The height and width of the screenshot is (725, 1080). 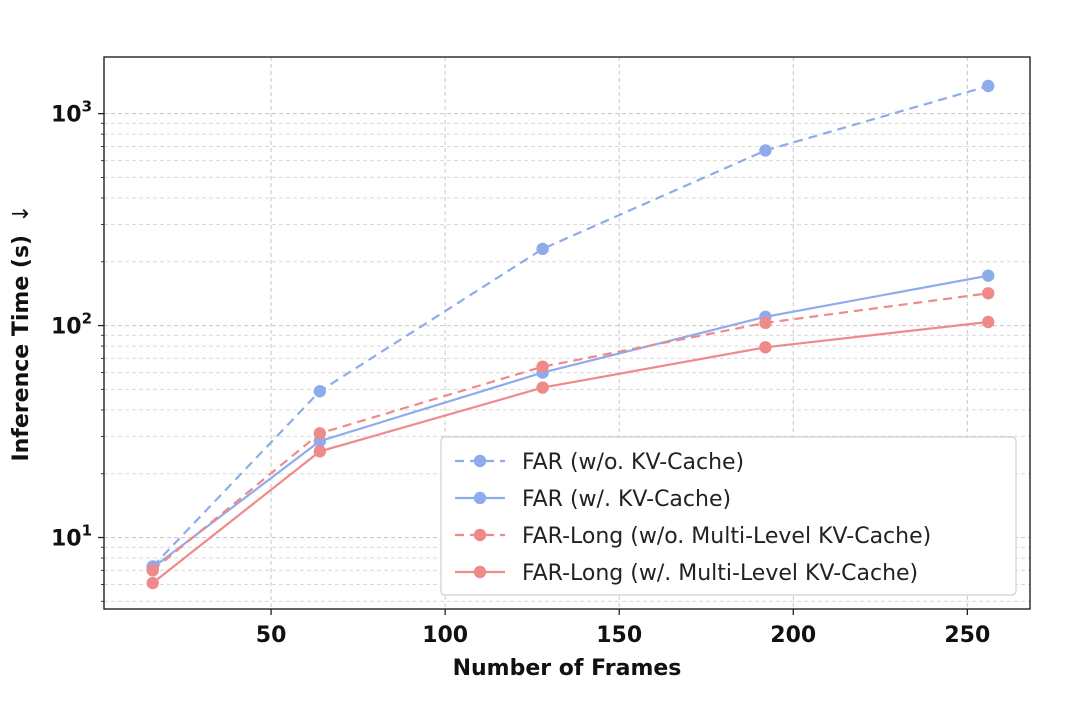 What do you see at coordinates (567, 668) in the screenshot?
I see `x-axis-title: Number of Frames` at bounding box center [567, 668].